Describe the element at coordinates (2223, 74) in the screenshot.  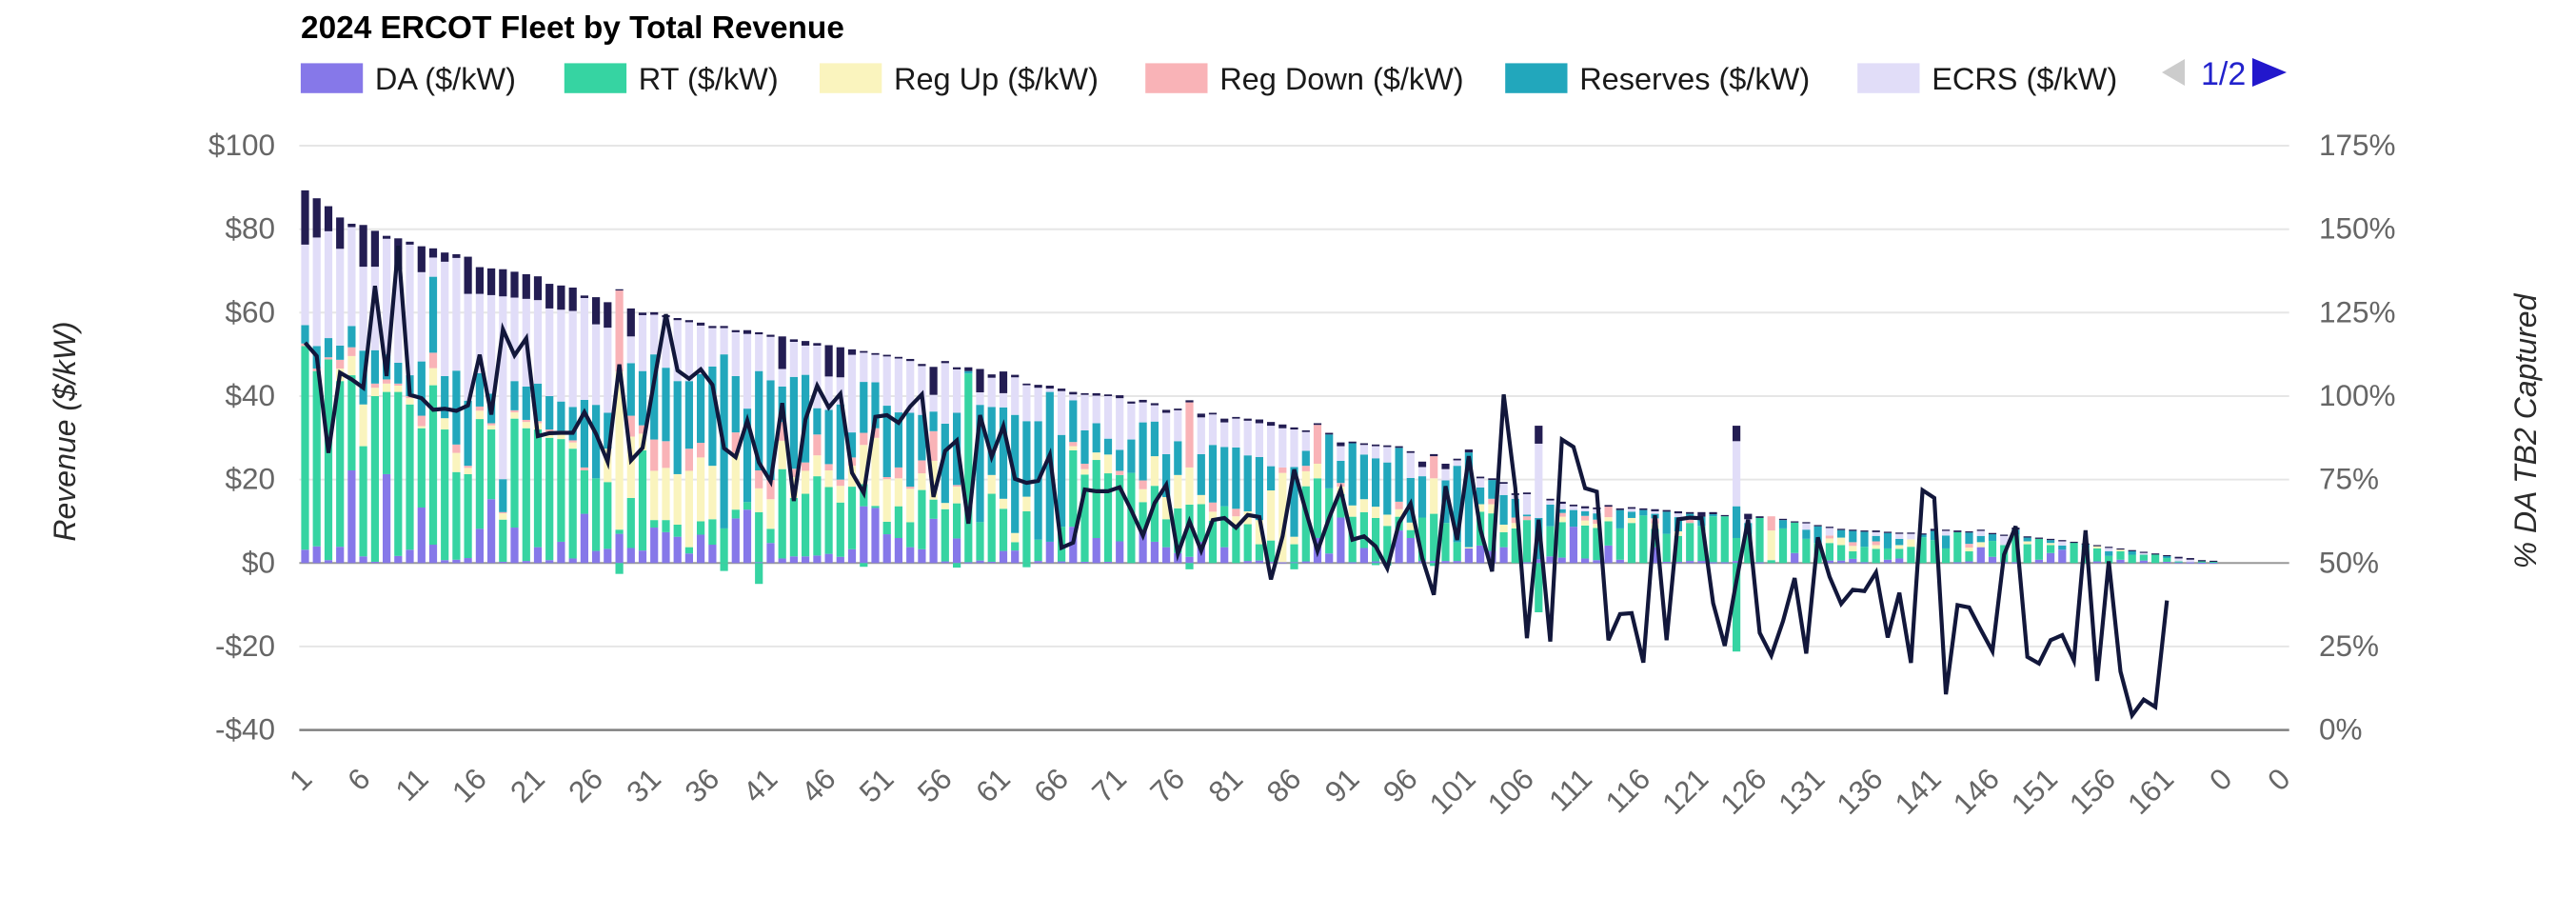
I see `svg-text: 1/2` at that location.